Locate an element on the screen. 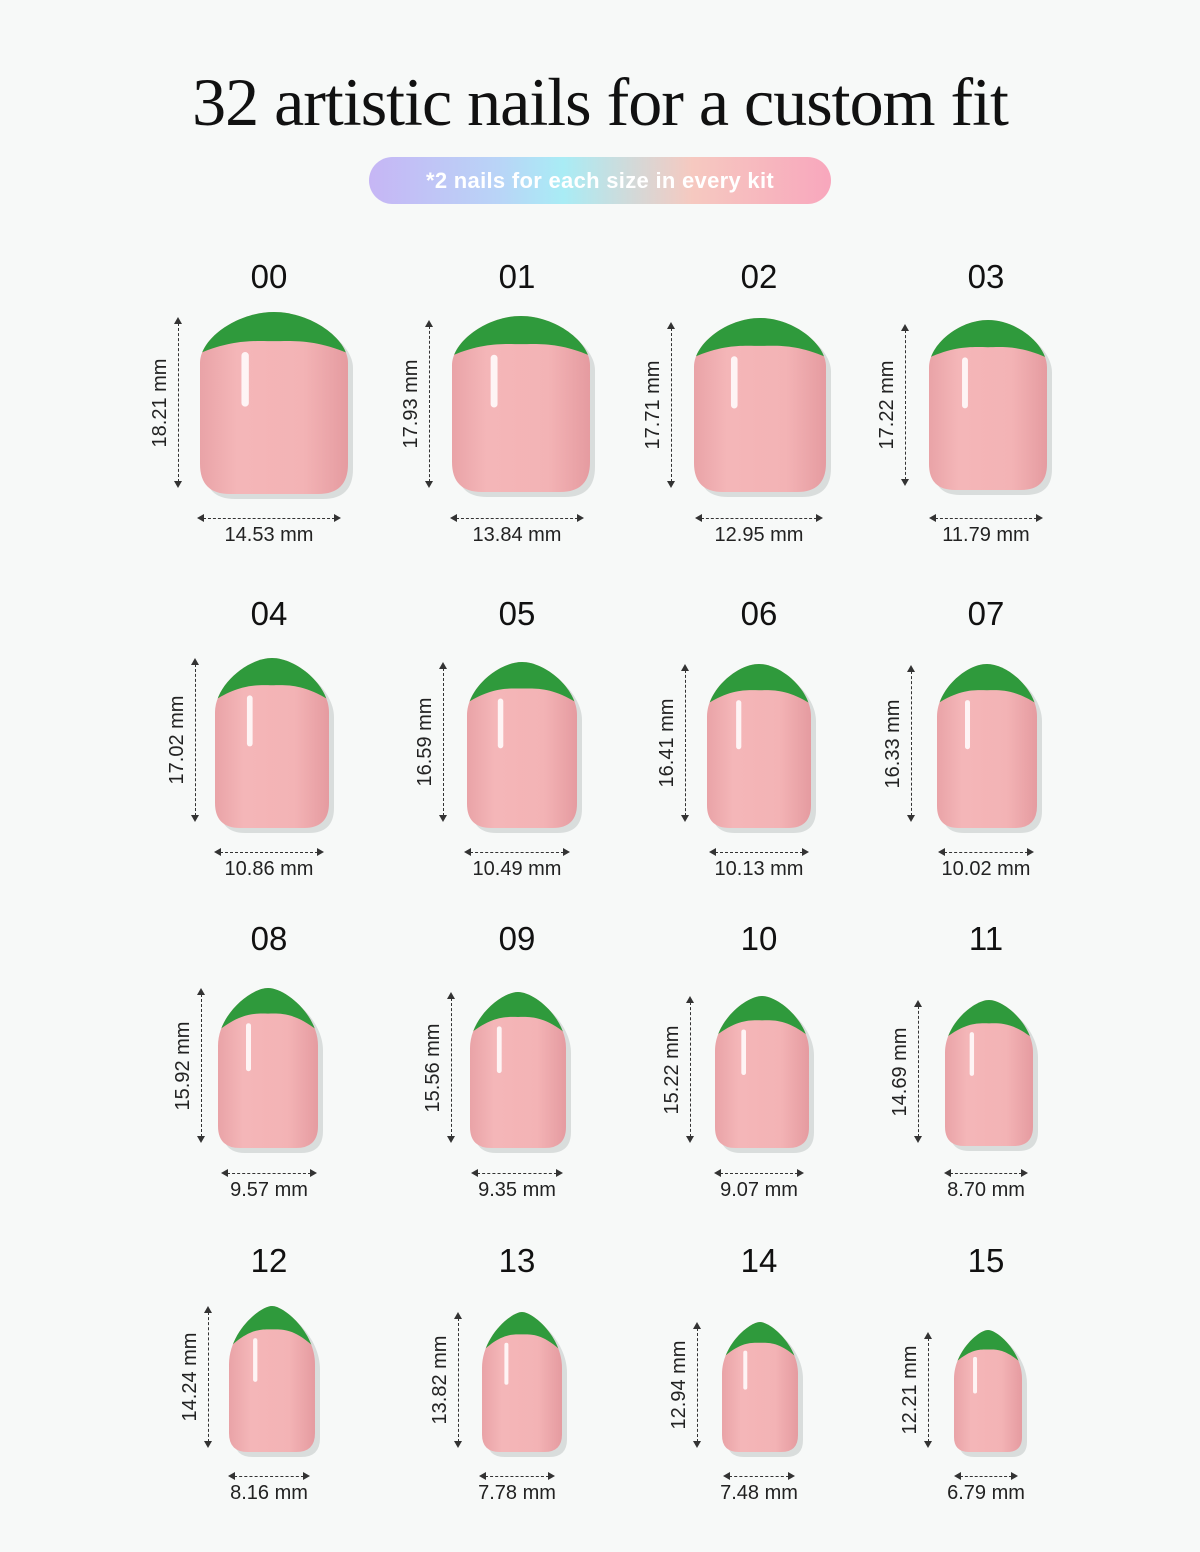  length-label: 15.22 mm is located at coordinates (672, 1069).